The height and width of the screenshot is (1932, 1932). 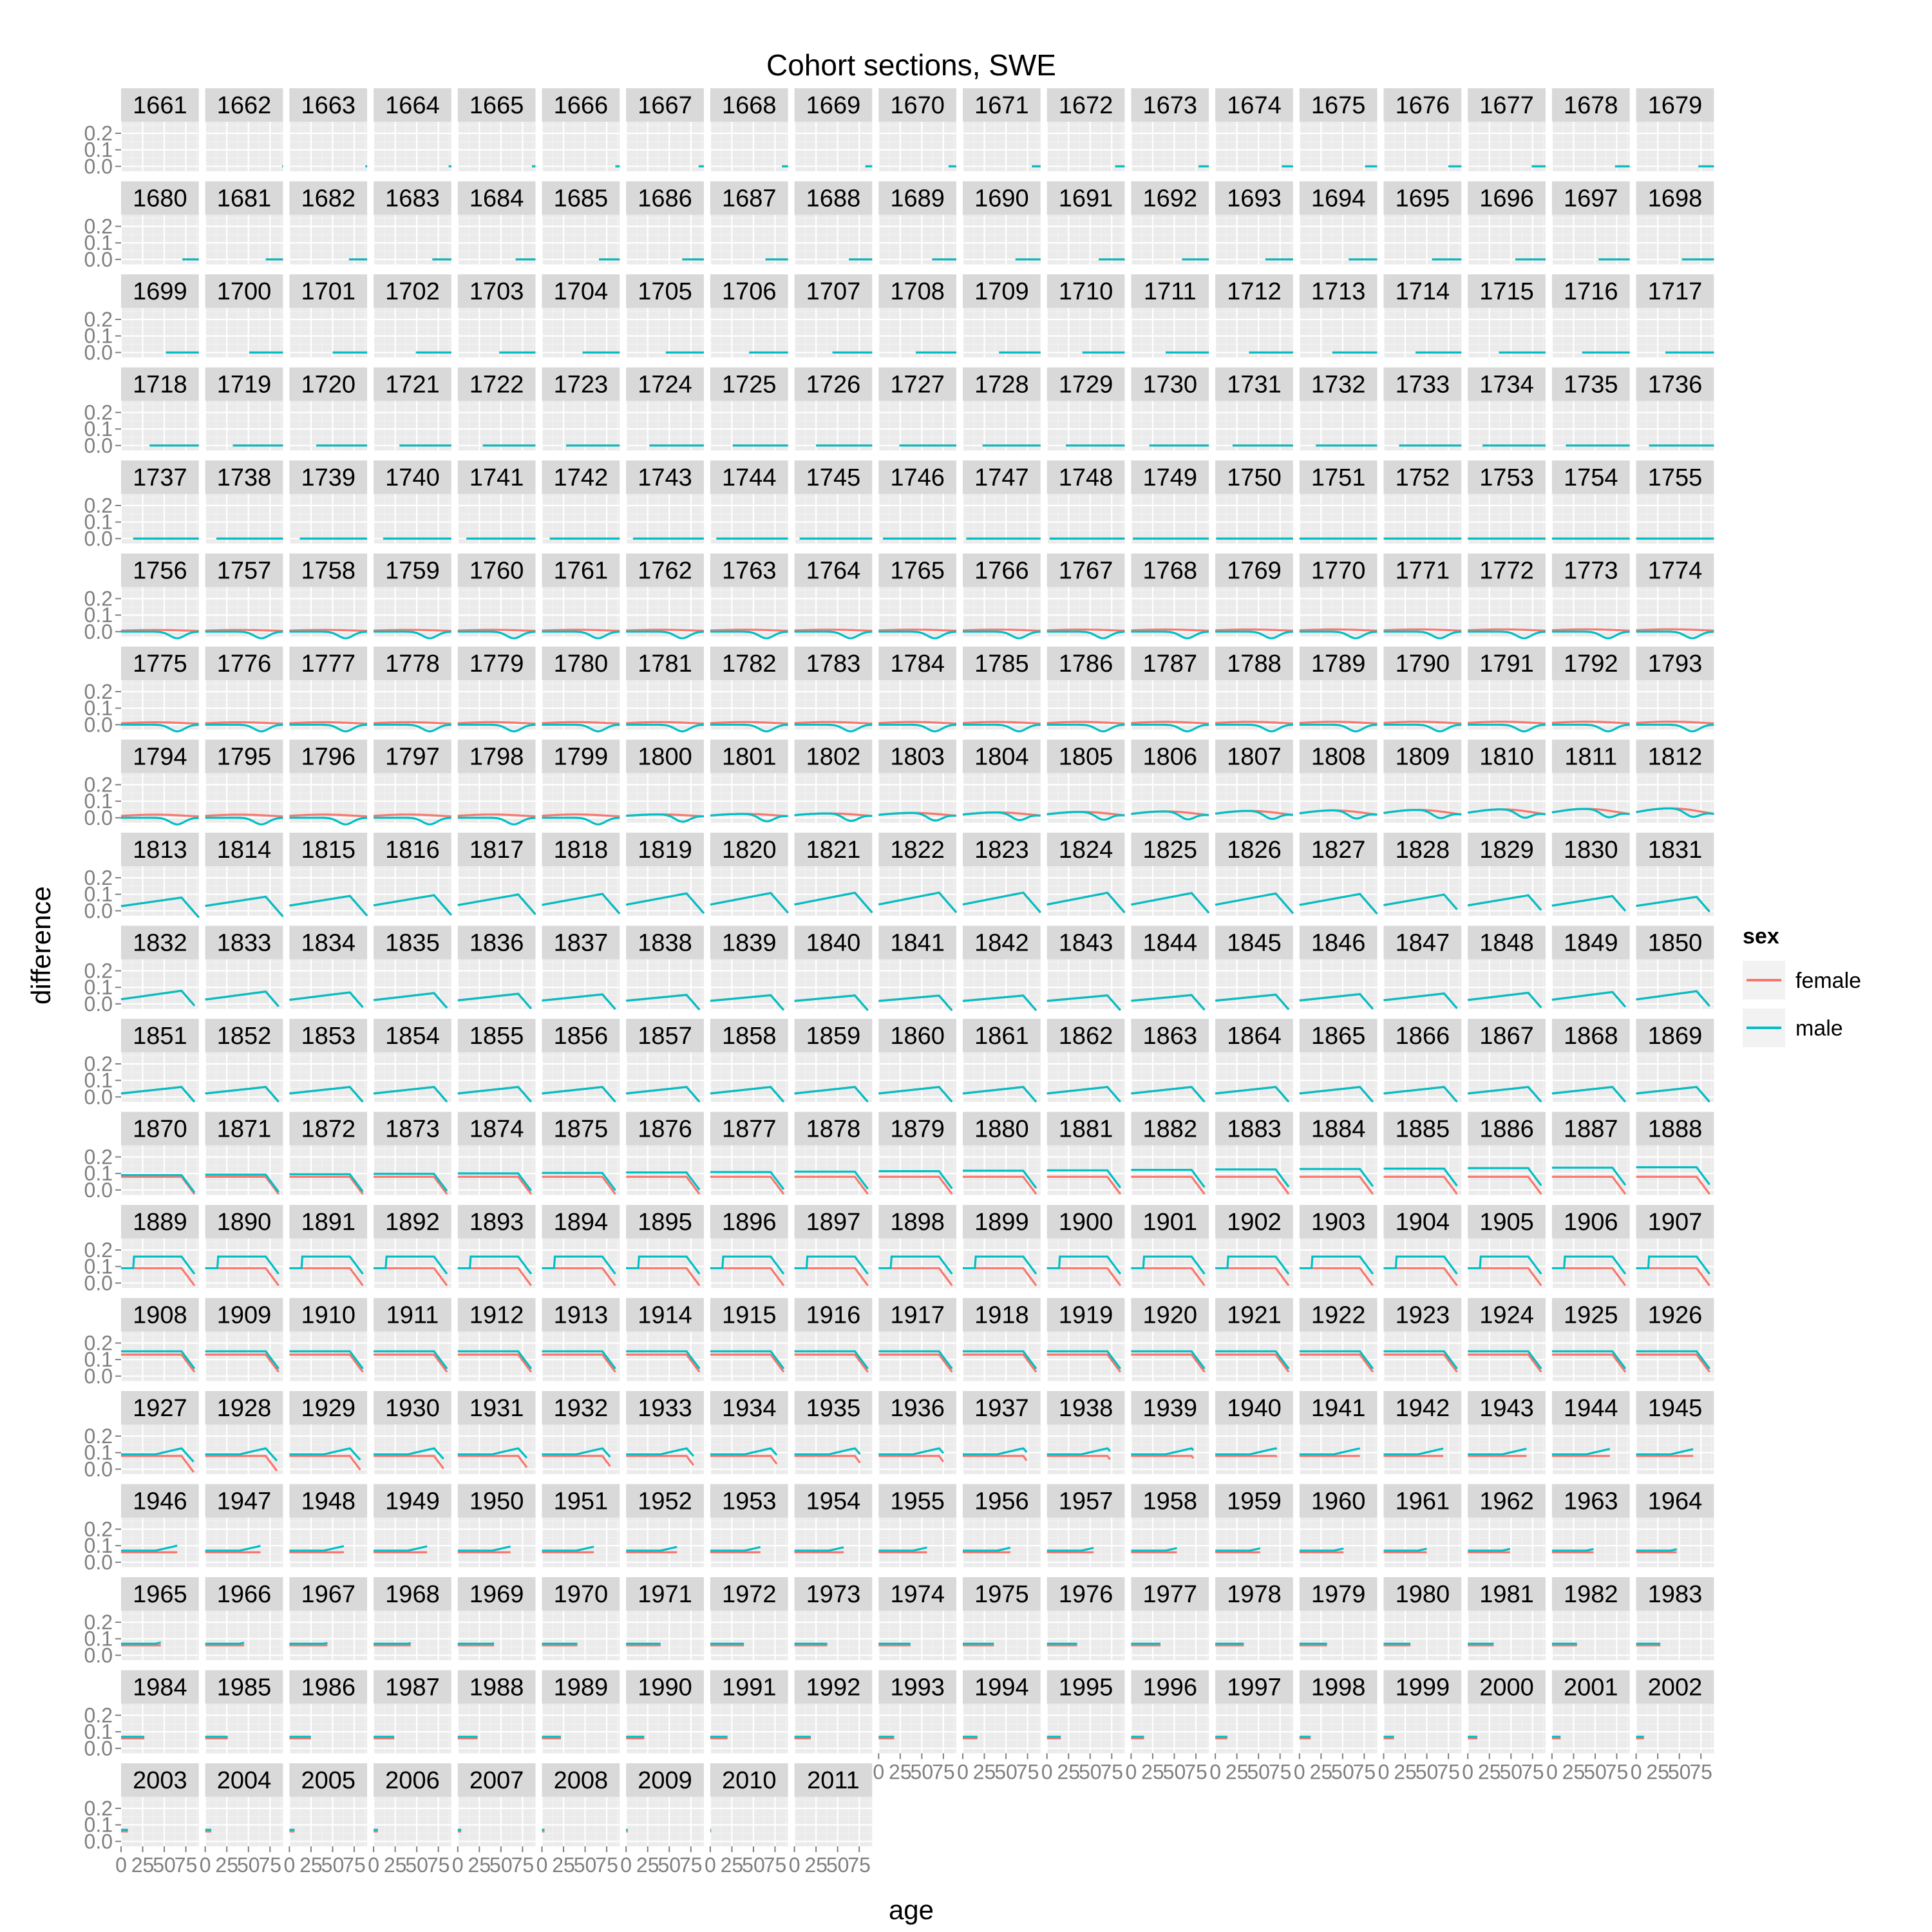 I want to click on facet-strip-label: 1882, so click(x=1169, y=1129).